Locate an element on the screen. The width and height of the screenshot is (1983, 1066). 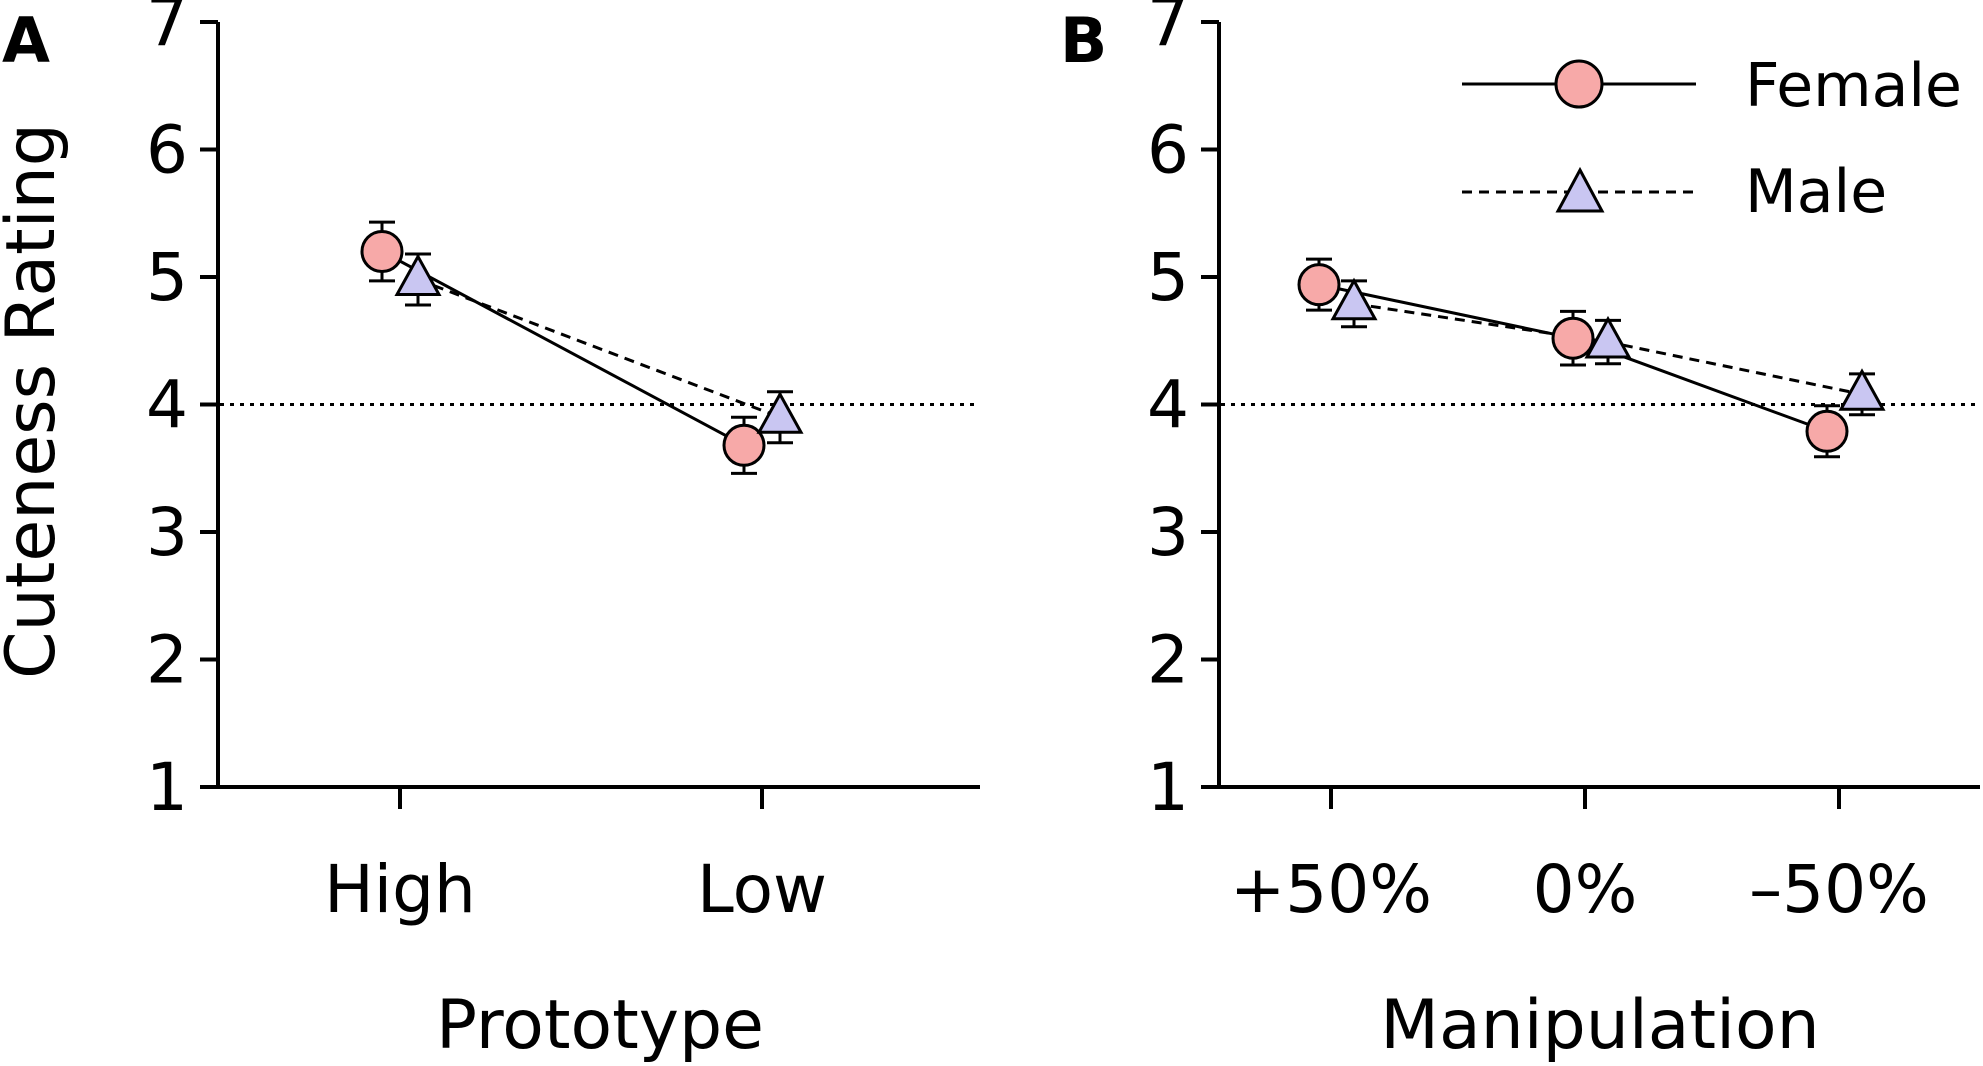
legend-item-male: Male is located at coordinates (1674, 192).